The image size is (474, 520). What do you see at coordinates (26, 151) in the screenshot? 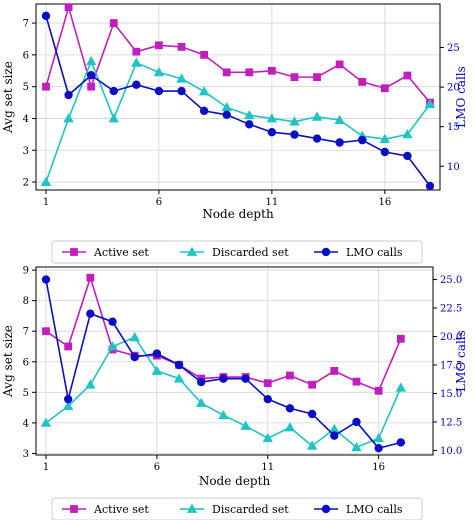
I see `y-tick-label: 3` at bounding box center [26, 151].